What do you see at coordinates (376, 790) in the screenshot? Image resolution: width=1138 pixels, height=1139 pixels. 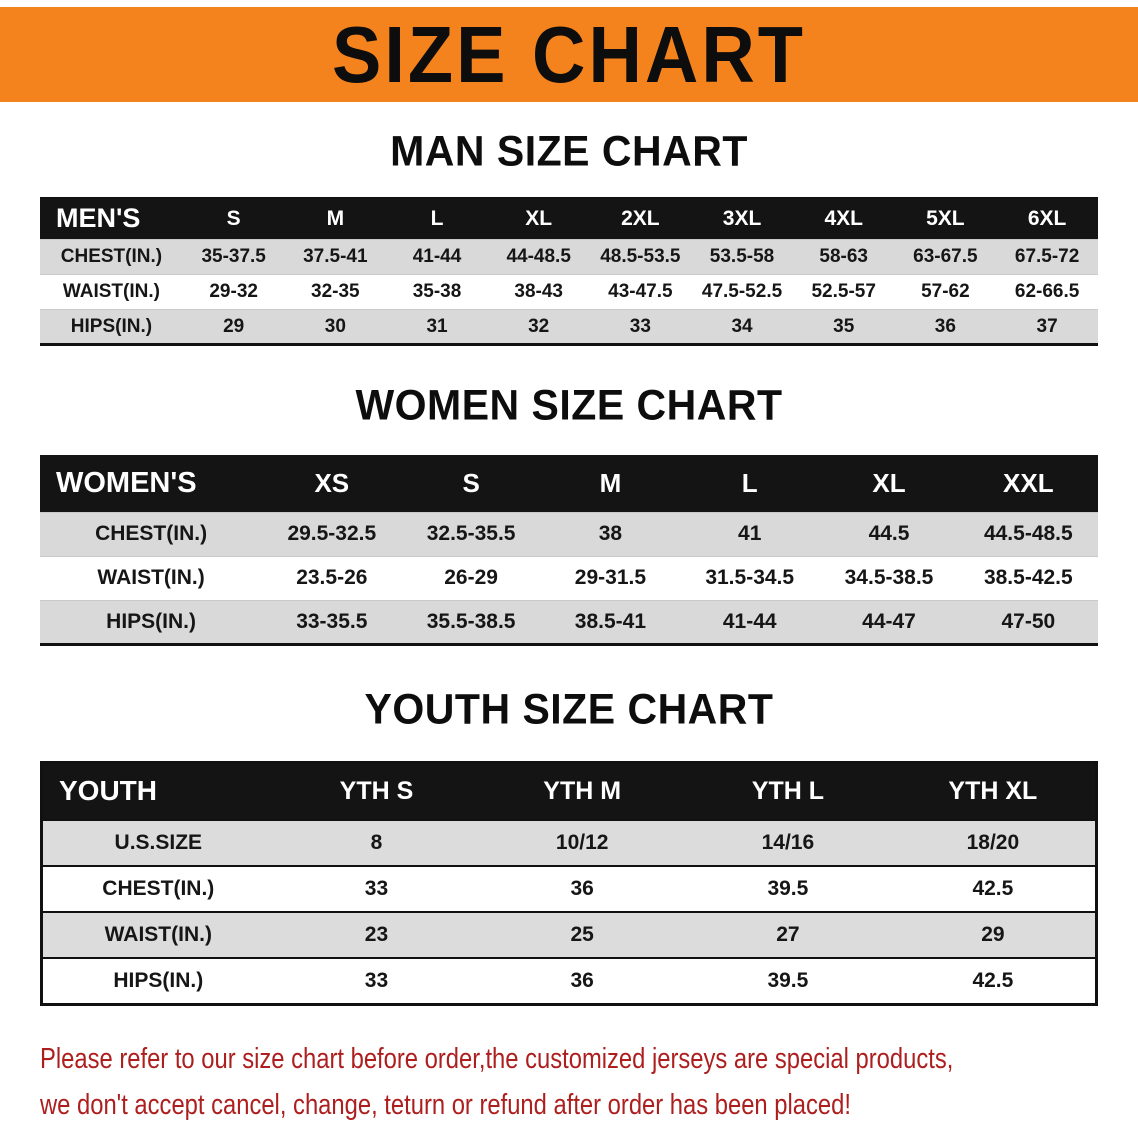 I see `size-column-header: YTH S` at bounding box center [376, 790].